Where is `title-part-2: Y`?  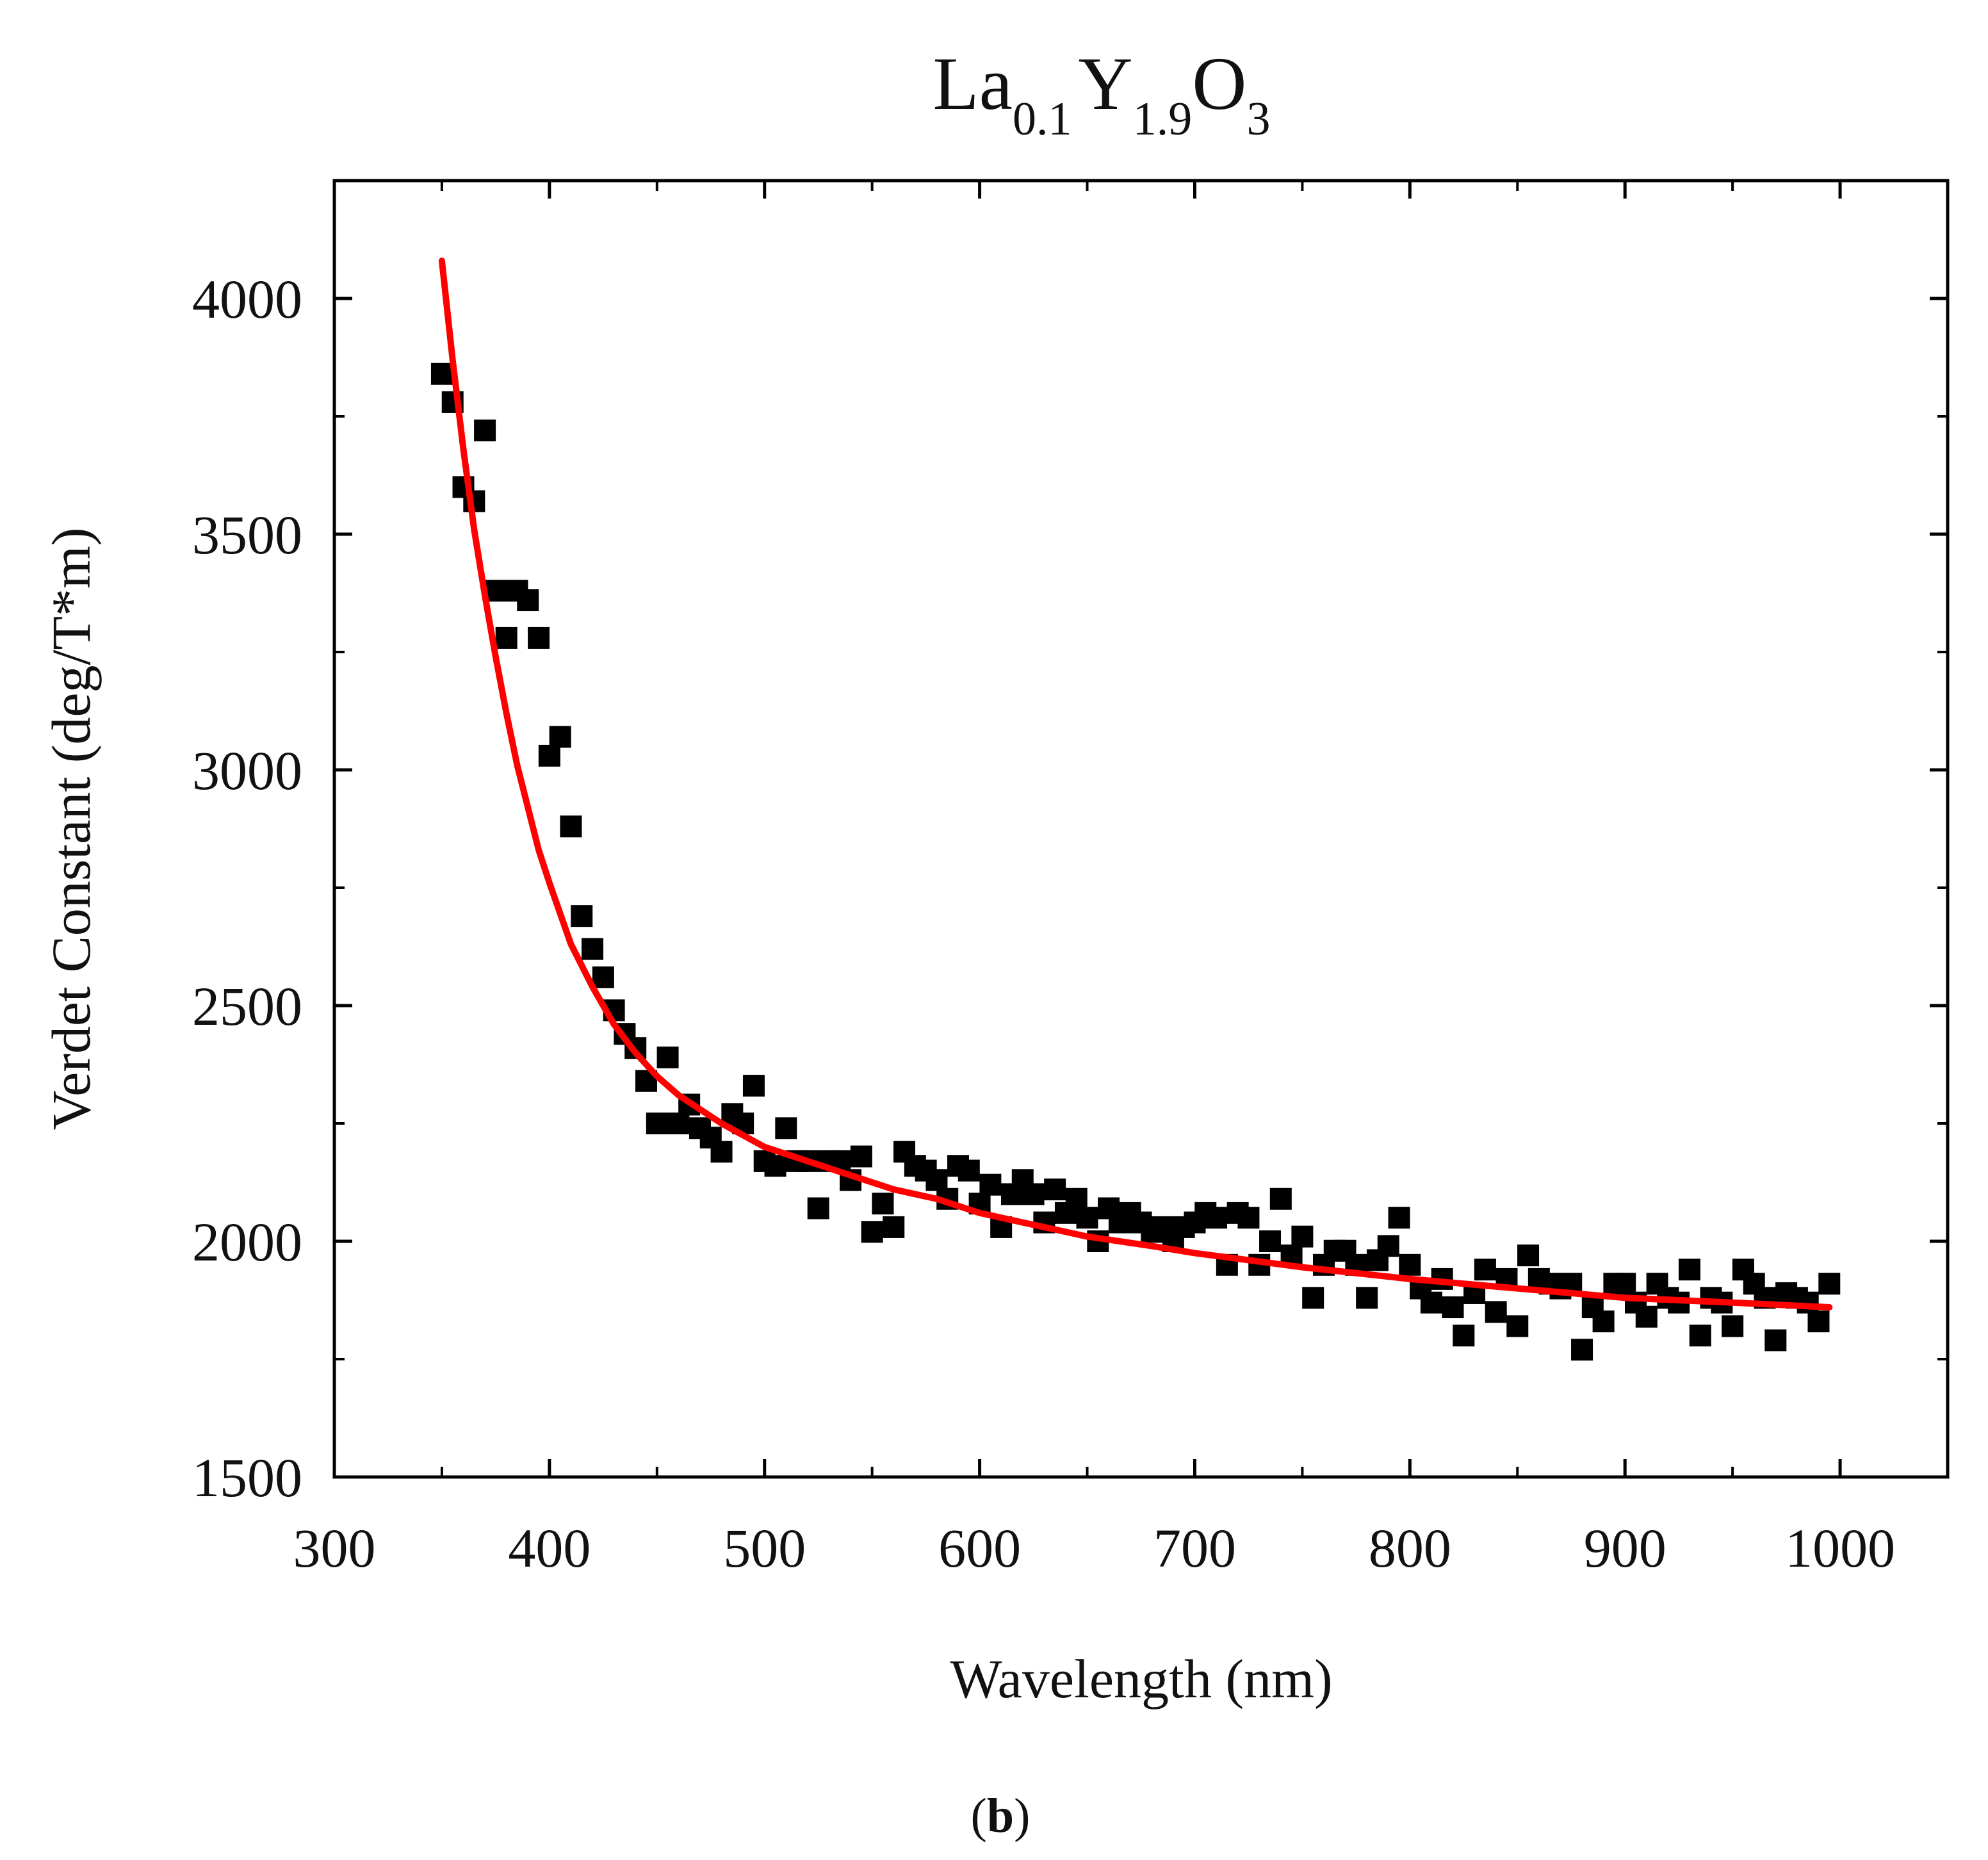
title-part-2: Y is located at coordinates (1106, 84).